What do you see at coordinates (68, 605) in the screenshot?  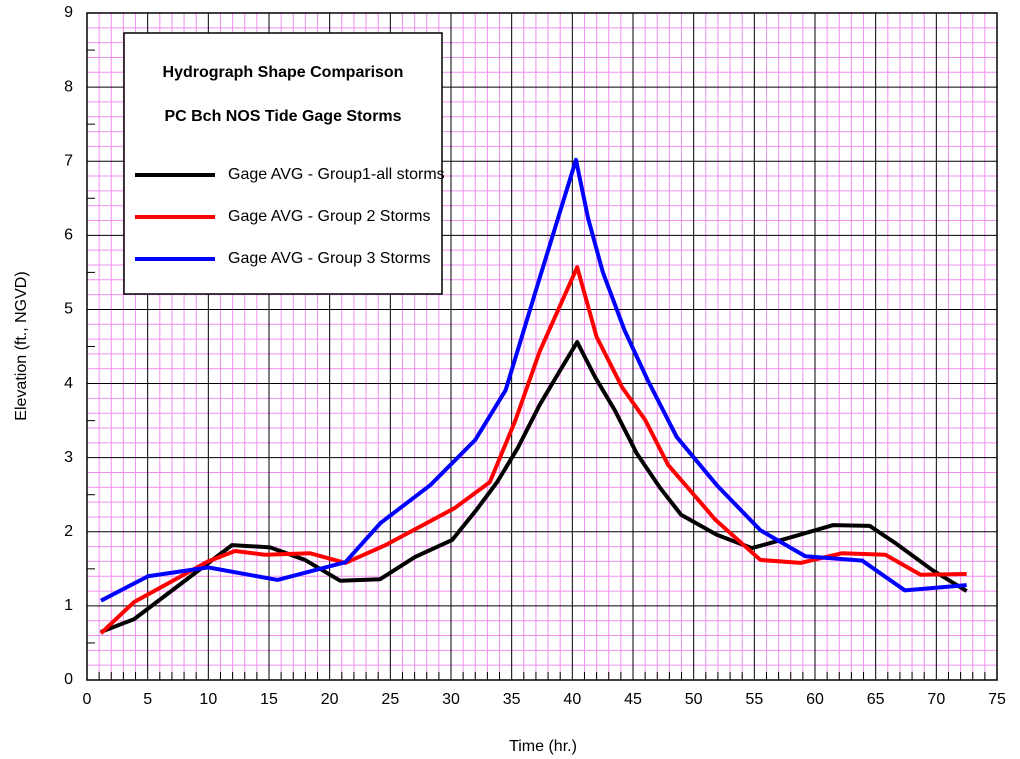 I see `y-tick-label: 1` at bounding box center [68, 605].